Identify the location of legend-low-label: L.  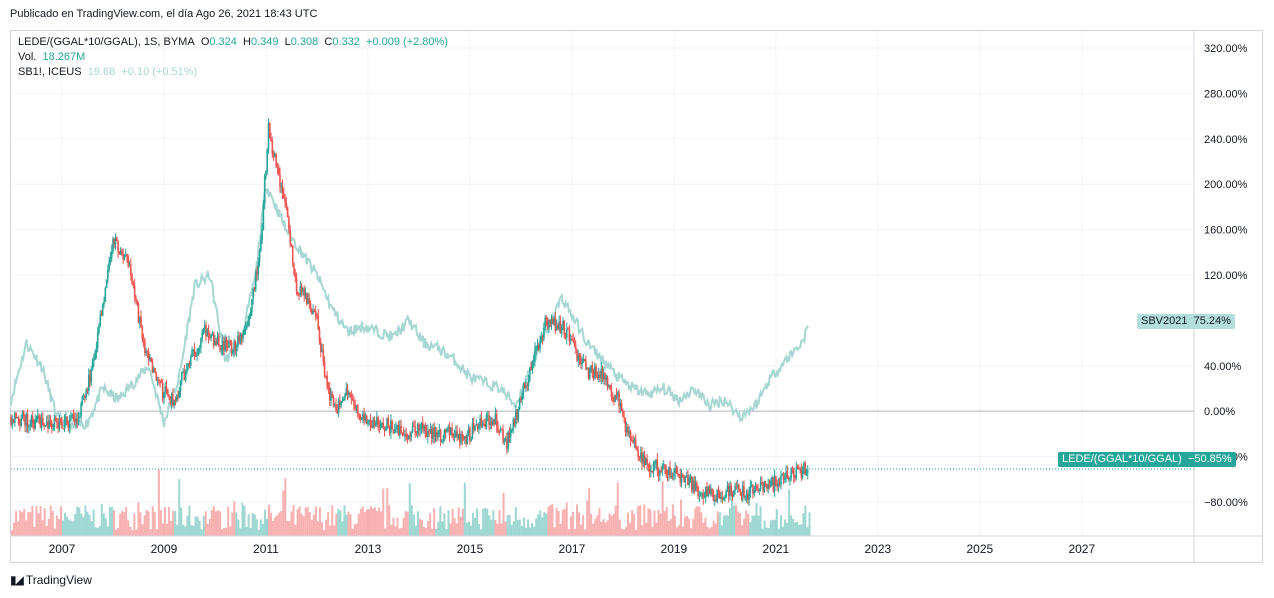
(287, 42).